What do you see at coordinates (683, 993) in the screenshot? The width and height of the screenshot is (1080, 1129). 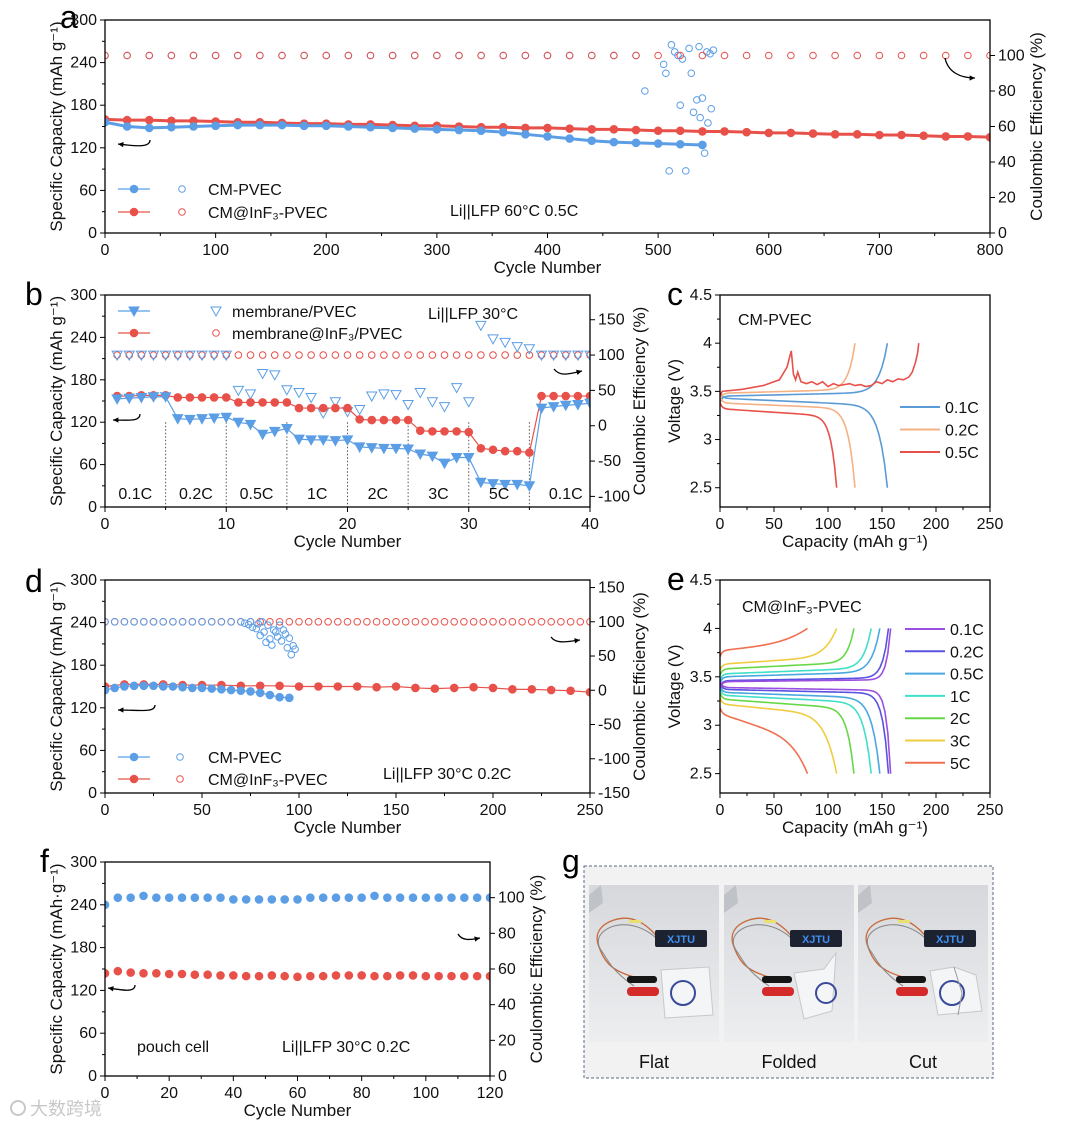 I see `university-logo` at bounding box center [683, 993].